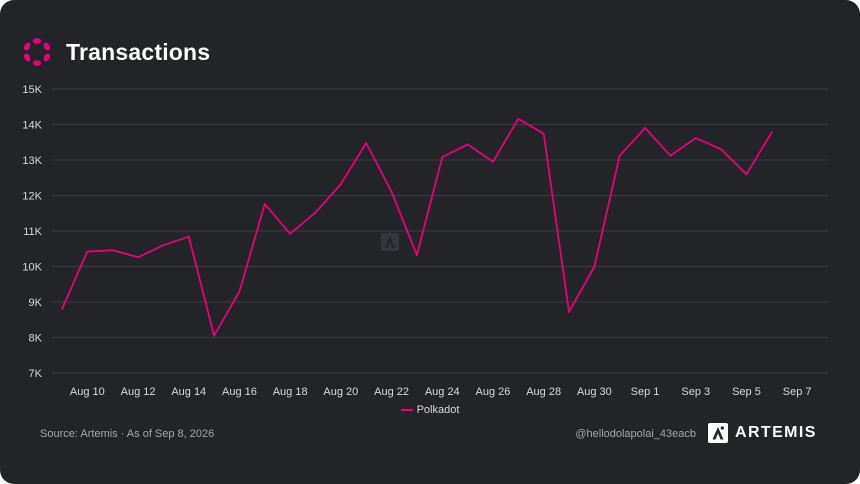  What do you see at coordinates (138, 392) in the screenshot?
I see `x-tick-label: Aug 12` at bounding box center [138, 392].